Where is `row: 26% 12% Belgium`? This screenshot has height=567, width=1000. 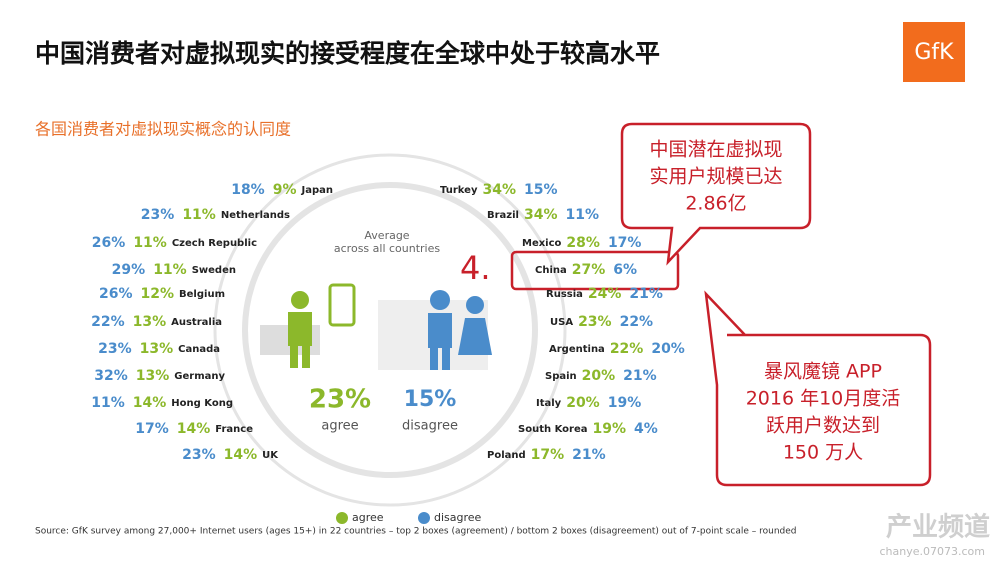 row: 26% 12% Belgium is located at coordinates (162, 294).